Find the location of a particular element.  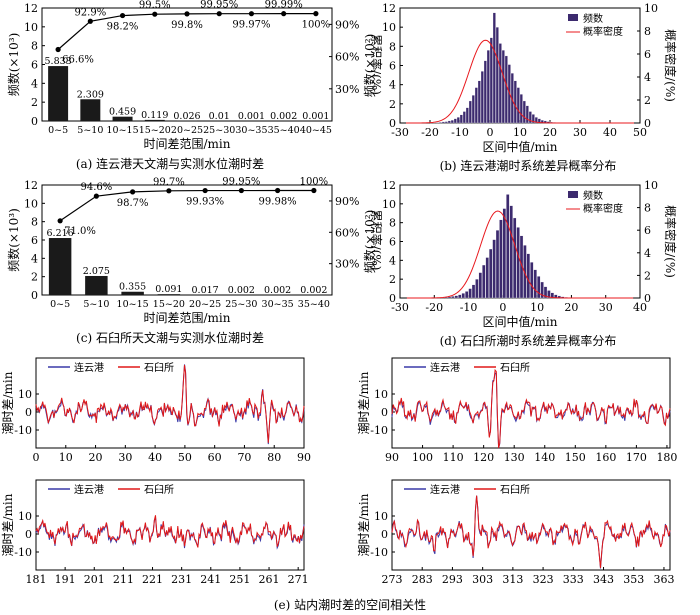

y2-tick-label: 90% is located at coordinates (347, 201).